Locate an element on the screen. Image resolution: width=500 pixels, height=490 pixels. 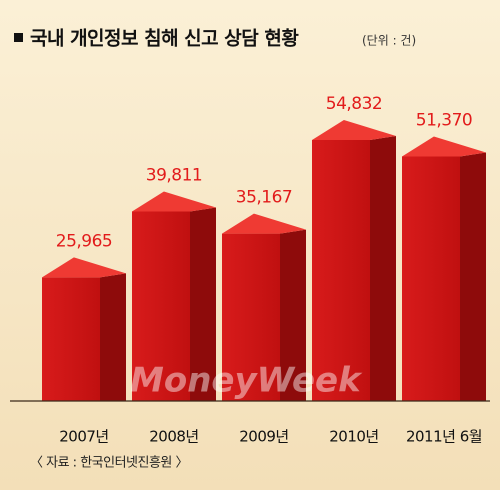
x-tick-label: 2008년 is located at coordinates (173, 437).